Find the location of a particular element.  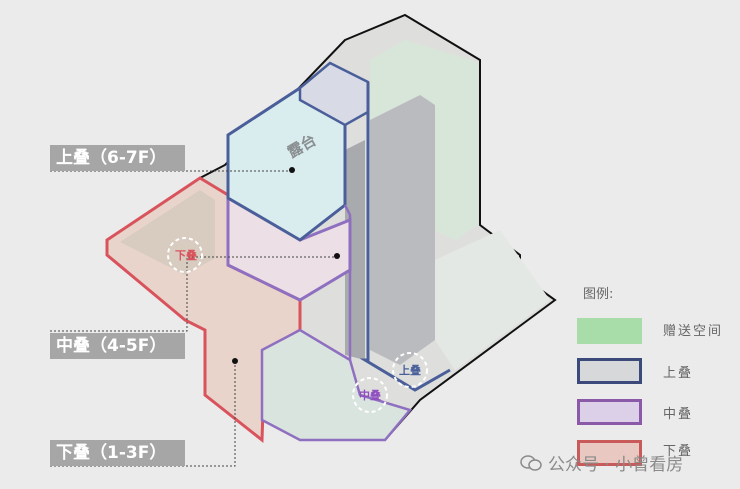

legend-label-lower: 下叠 is located at coordinates (678, 451).